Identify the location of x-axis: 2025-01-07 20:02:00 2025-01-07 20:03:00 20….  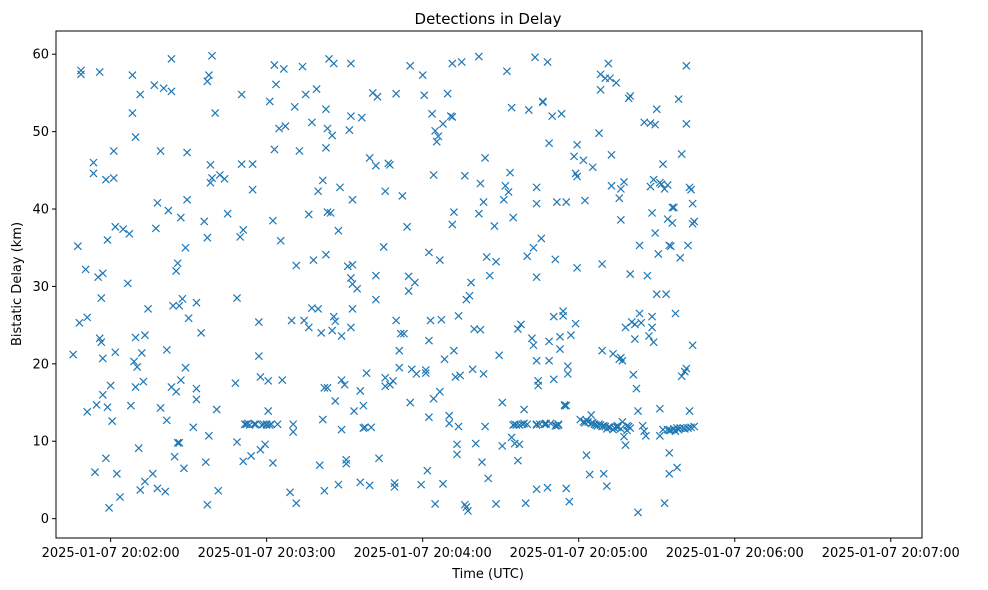
(501, 549).